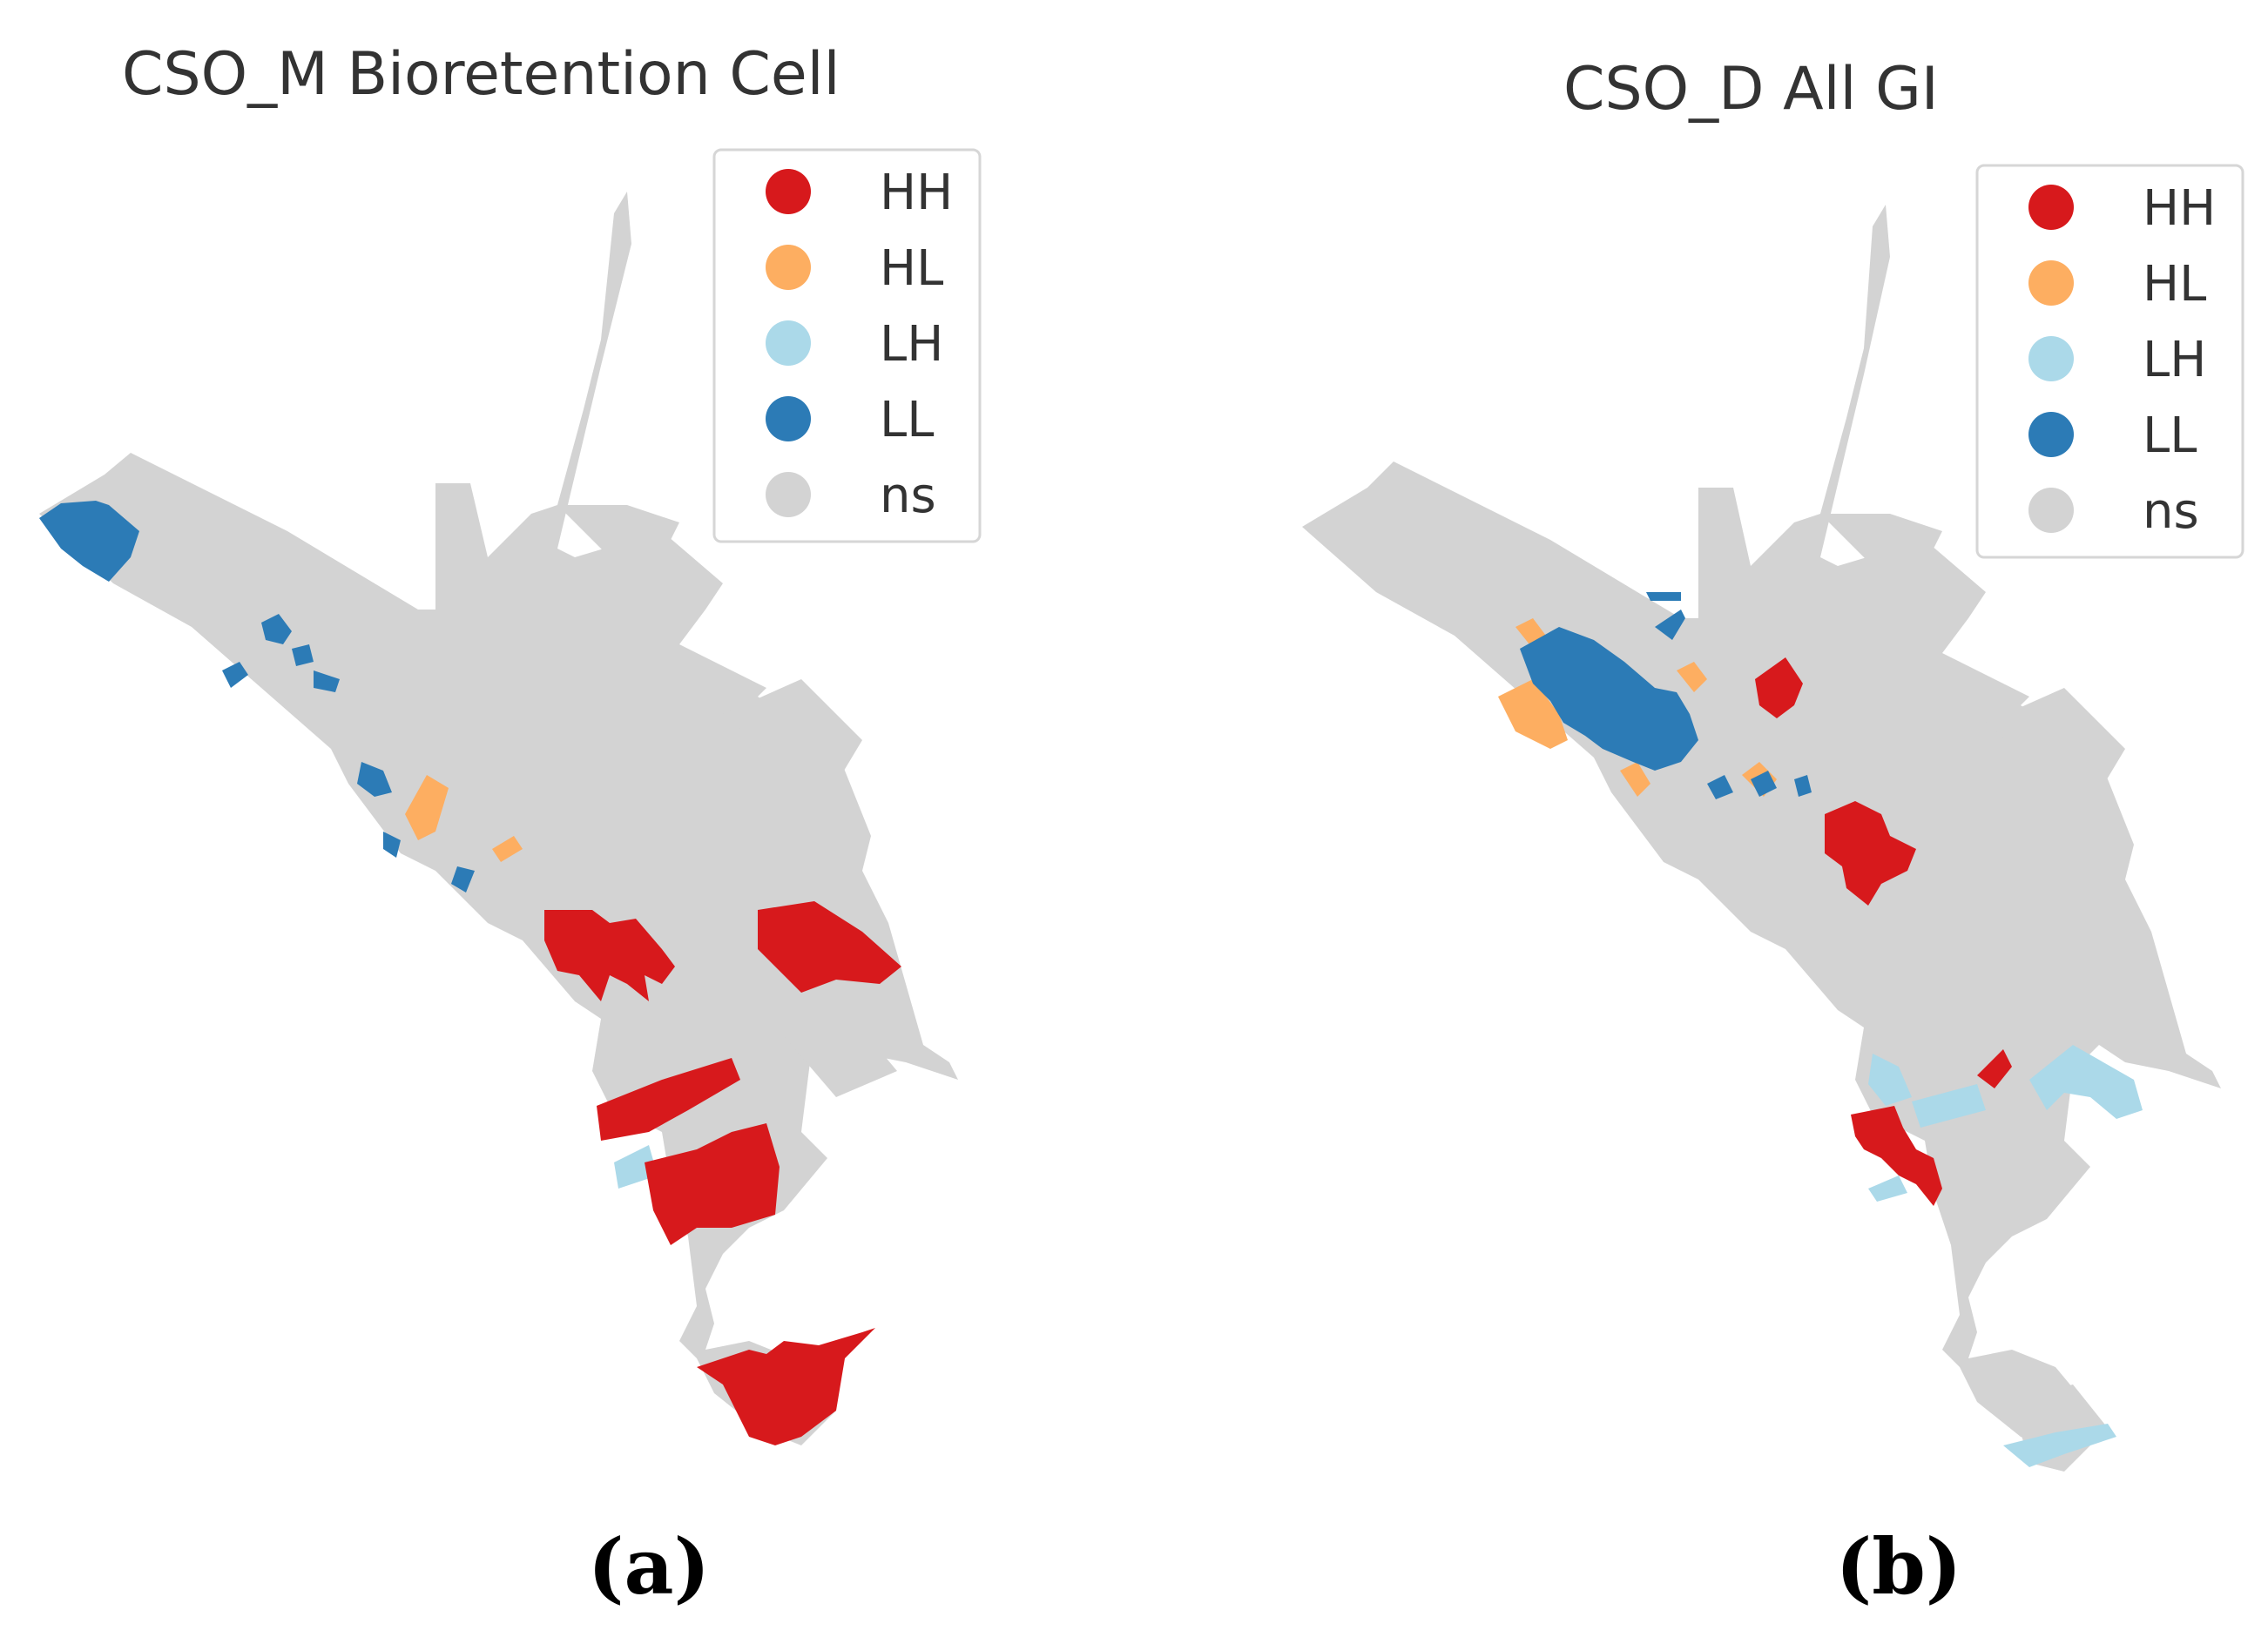  I want to click on panel-b-HH-clusters, so click(1883, 931).